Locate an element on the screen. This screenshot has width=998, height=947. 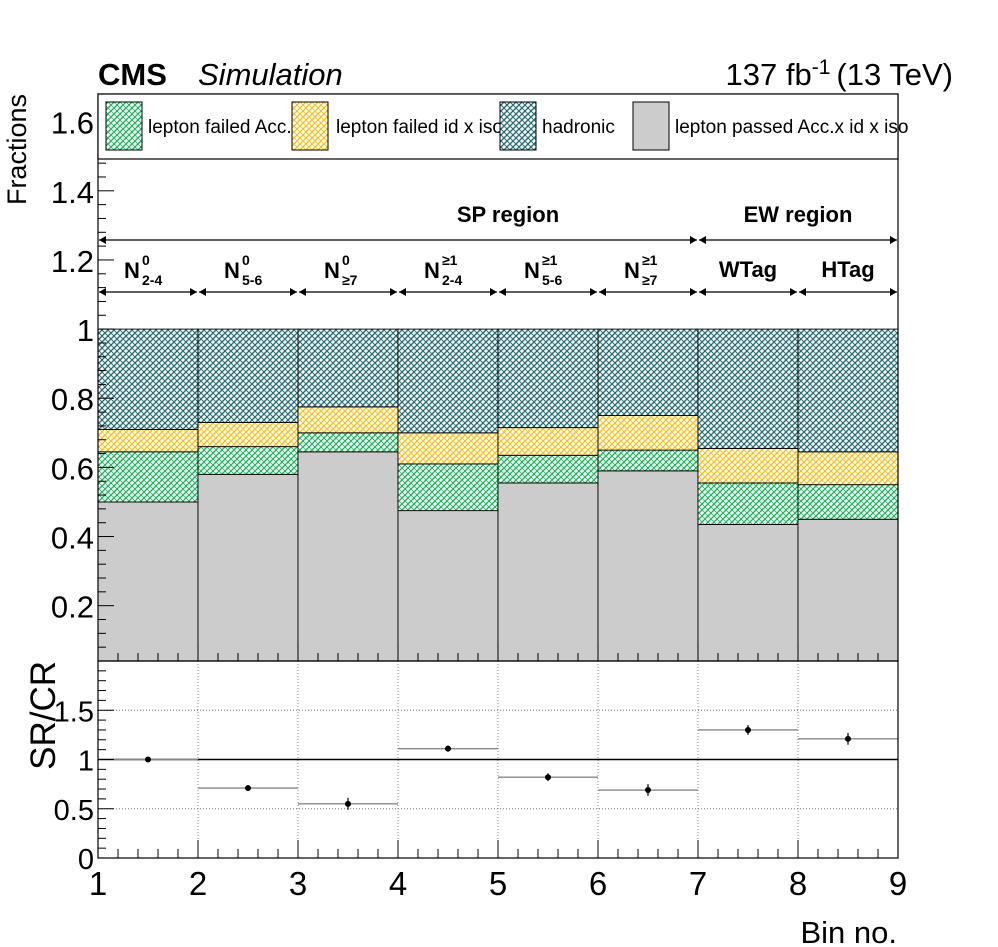
upper-y-tick-label: 0.4 is located at coordinates (72, 538).